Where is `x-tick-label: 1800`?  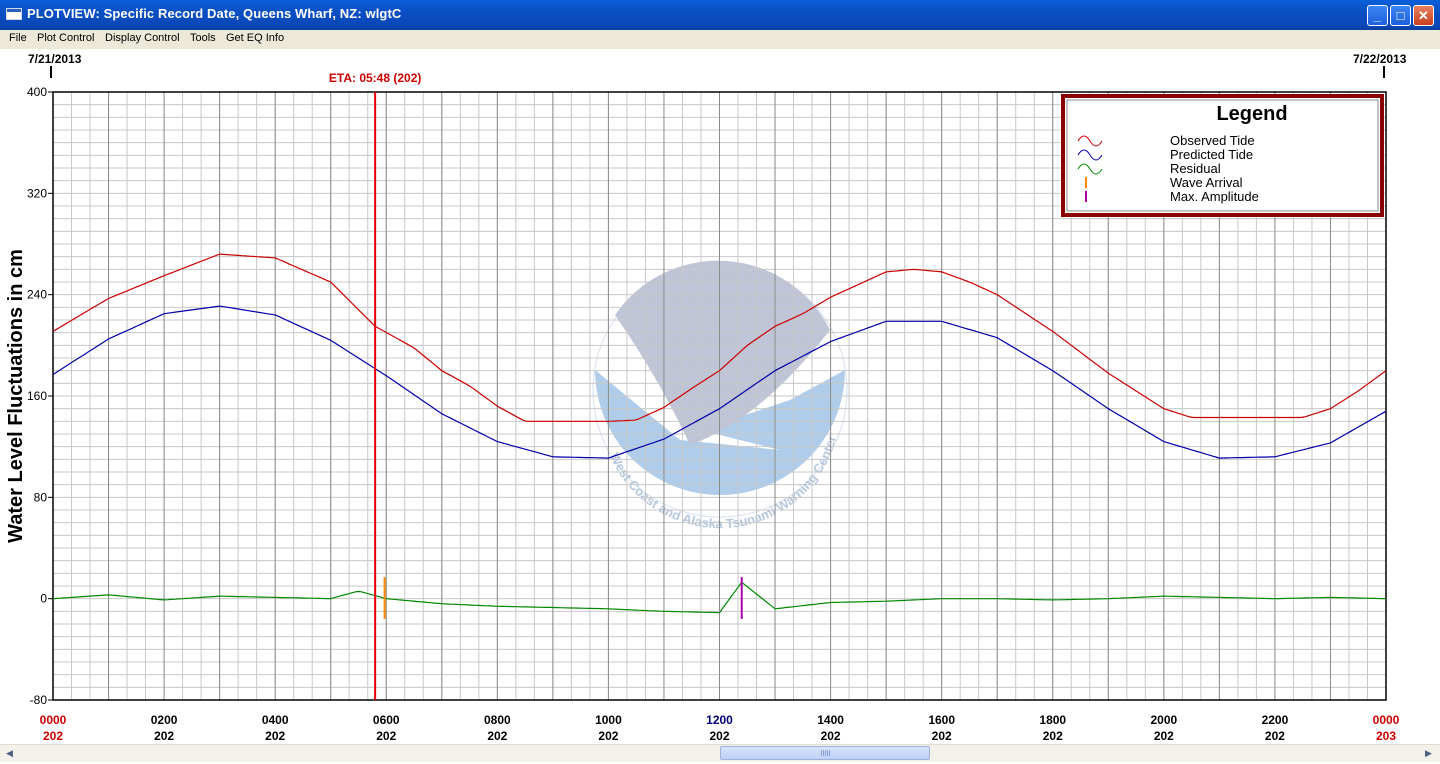 x-tick-label: 1800 is located at coordinates (1052, 720).